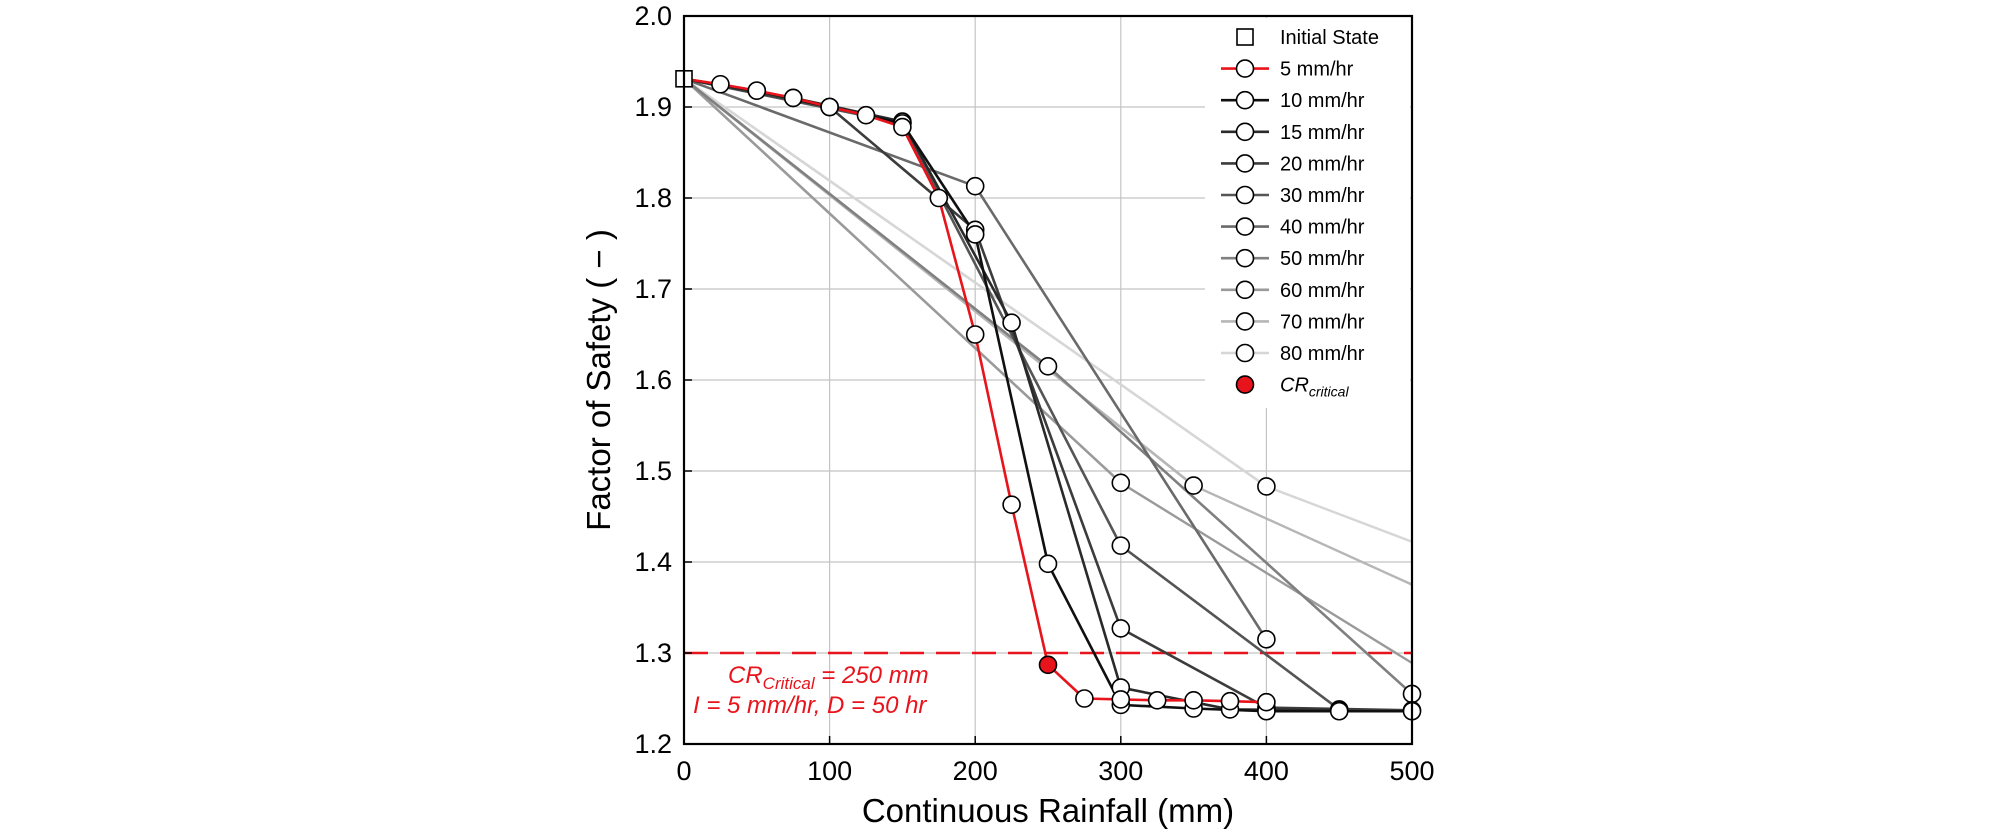 This screenshot has width=2008, height=830. Describe the element at coordinates (653, 744) in the screenshot. I see `y-tick-label: 1.2` at that location.